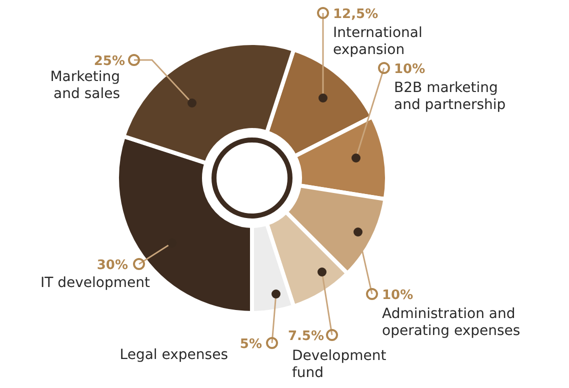  What do you see at coordinates (251, 344) in the screenshot?
I see `data-label: 5%` at bounding box center [251, 344].